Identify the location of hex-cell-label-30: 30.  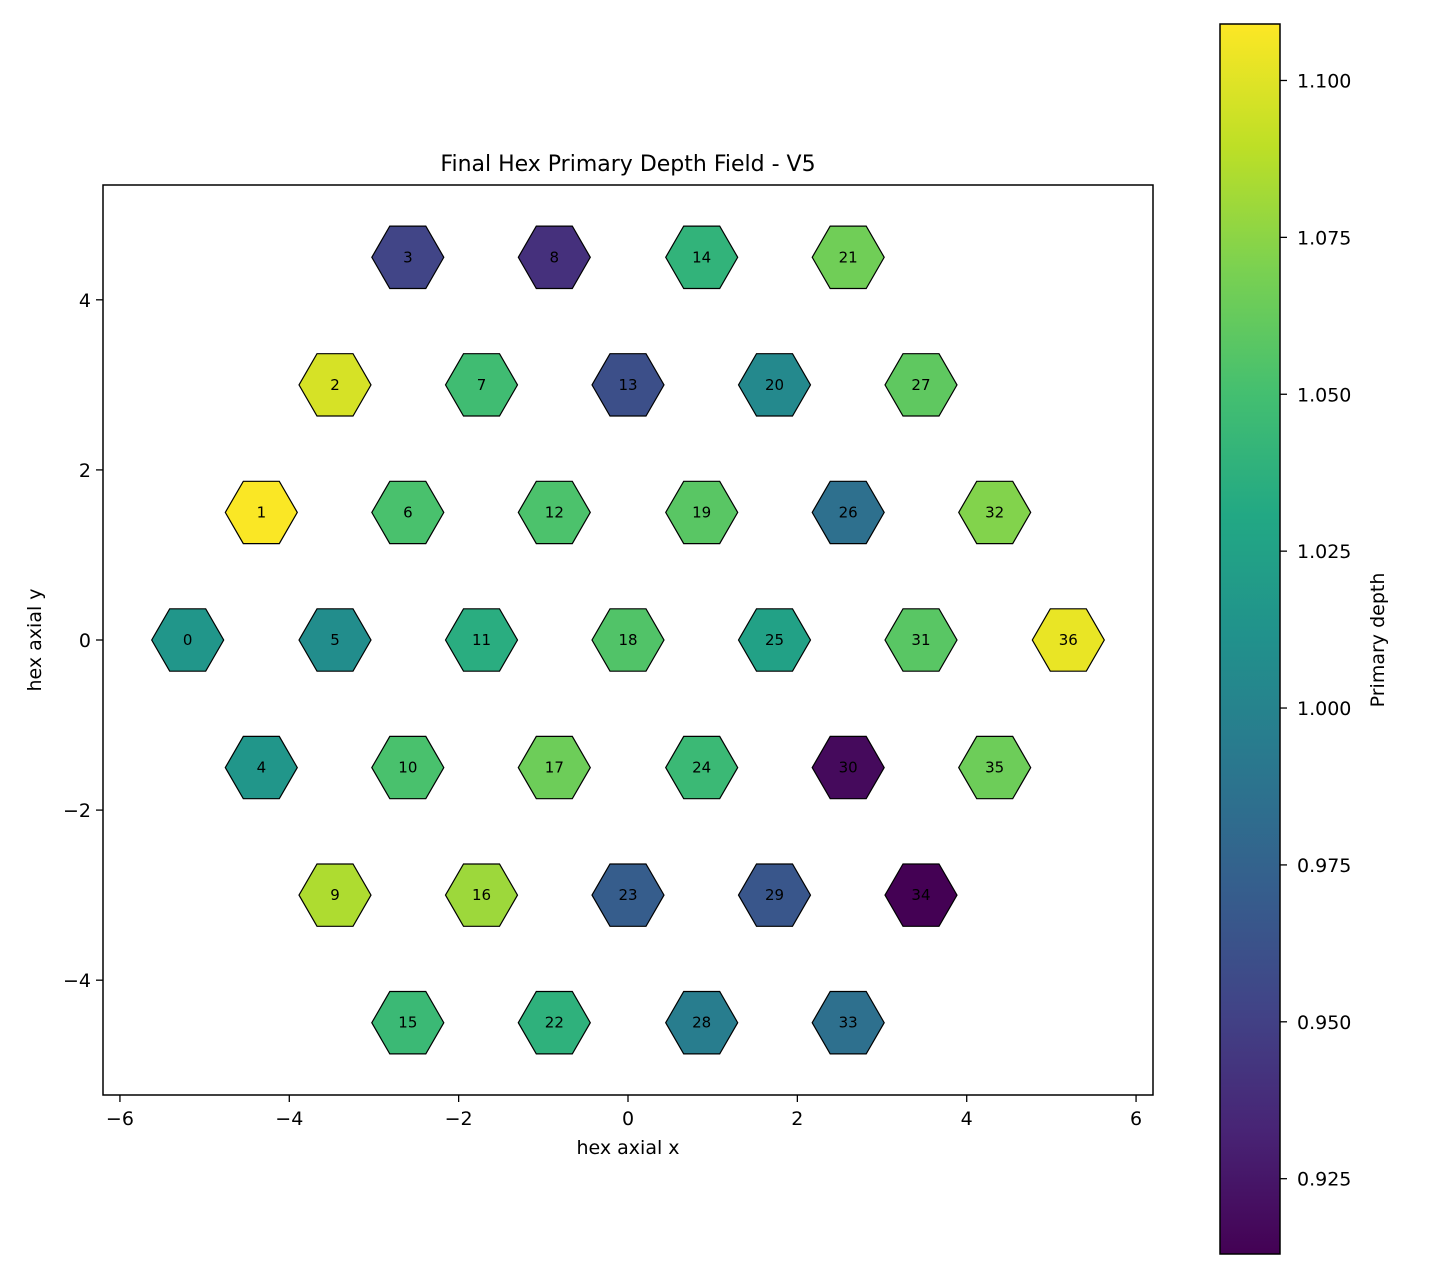
(848, 768).